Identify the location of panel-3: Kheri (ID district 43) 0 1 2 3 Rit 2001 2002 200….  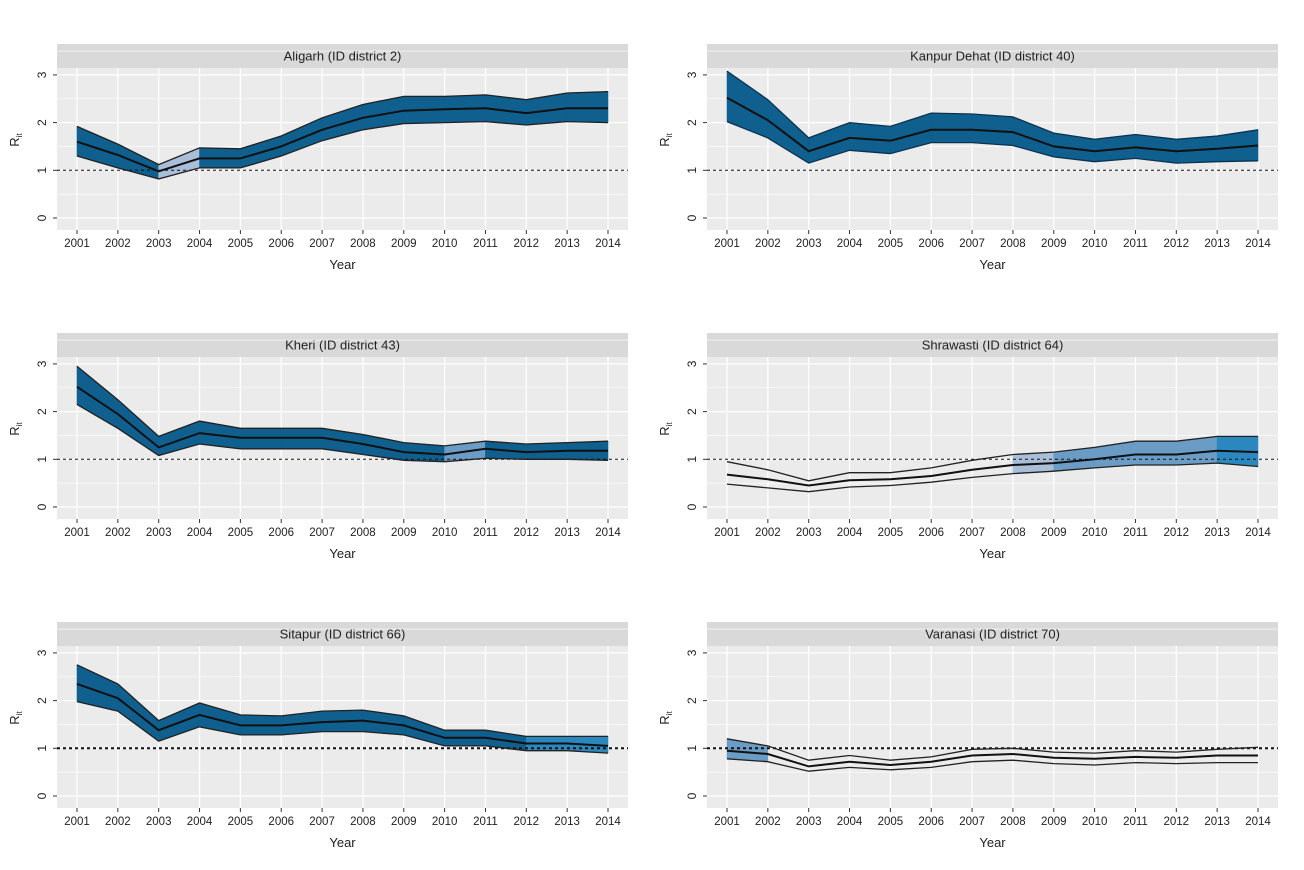
(317, 447).